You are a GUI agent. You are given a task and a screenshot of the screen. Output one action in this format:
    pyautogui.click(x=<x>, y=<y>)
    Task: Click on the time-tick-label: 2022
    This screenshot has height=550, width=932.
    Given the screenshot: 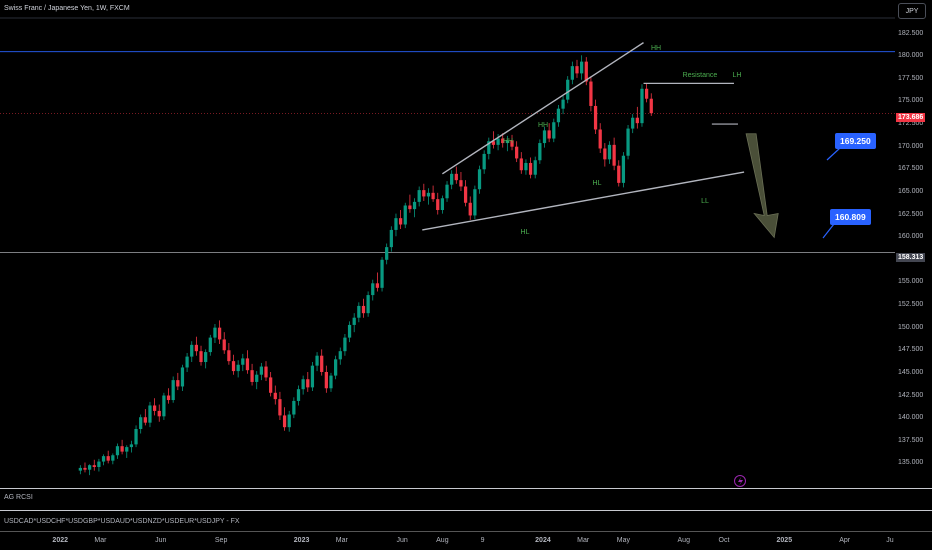 What is the action you would take?
    pyautogui.click(x=60, y=540)
    